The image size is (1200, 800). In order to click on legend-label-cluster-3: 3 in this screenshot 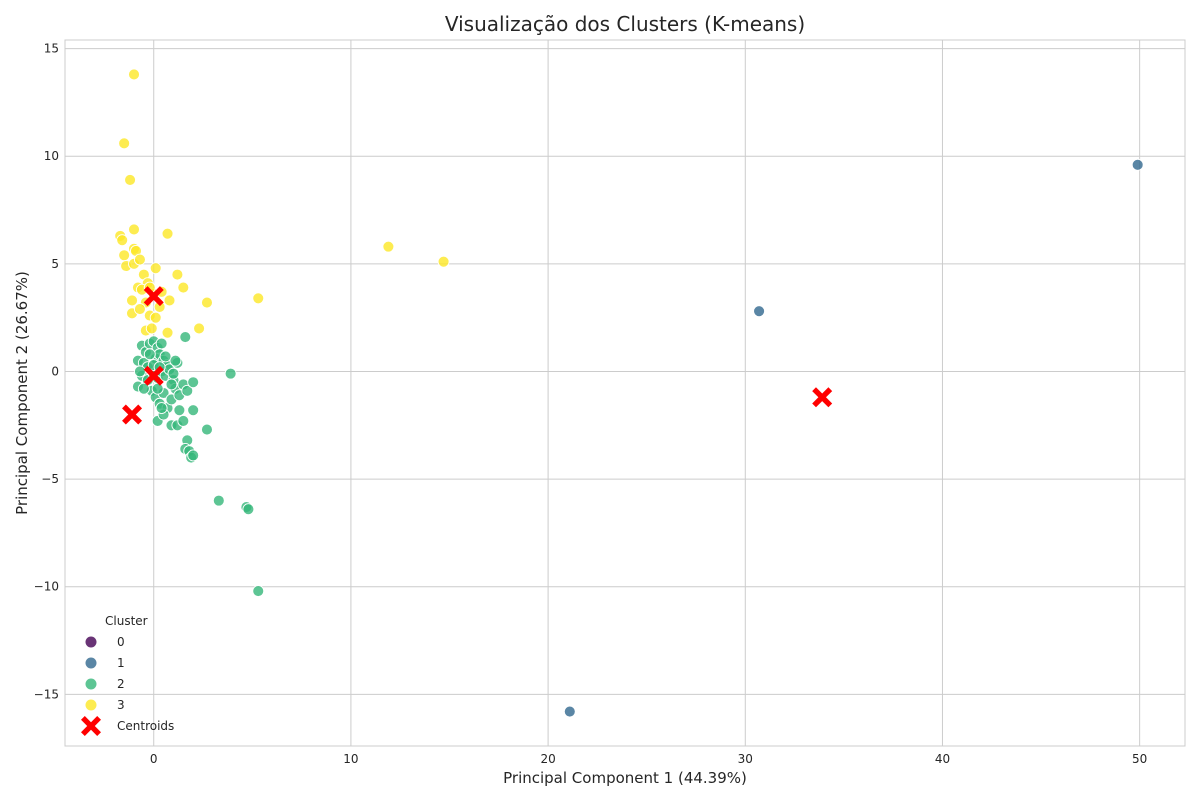, I will do `click(121, 705)`.